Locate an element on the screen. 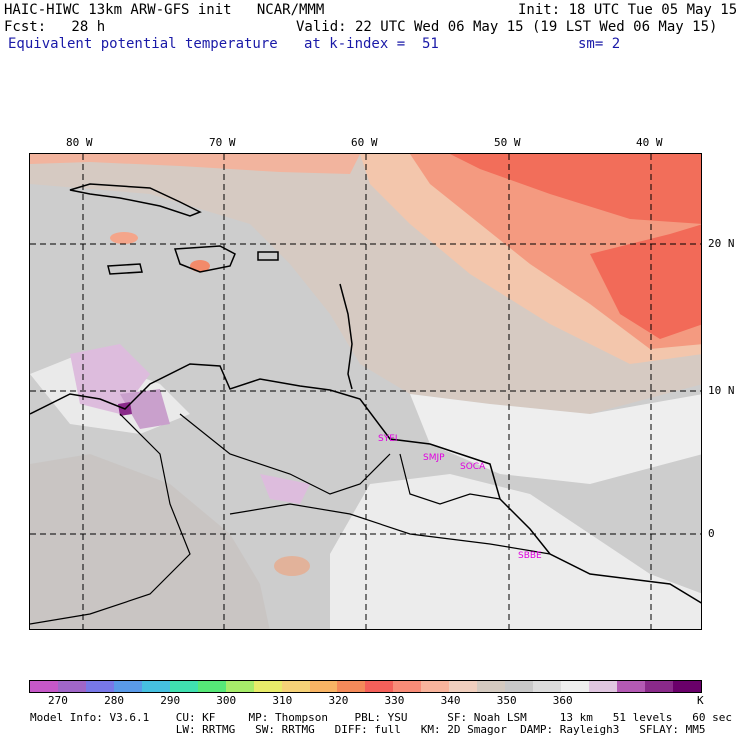 This screenshot has width=740, height=740. colorbar-label: 350 is located at coordinates (506, 700).